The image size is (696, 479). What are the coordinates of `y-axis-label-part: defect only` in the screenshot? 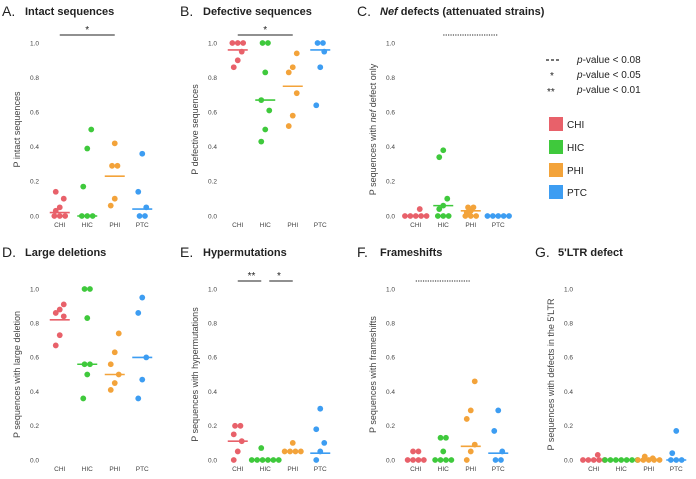 It's located at (373, 86).